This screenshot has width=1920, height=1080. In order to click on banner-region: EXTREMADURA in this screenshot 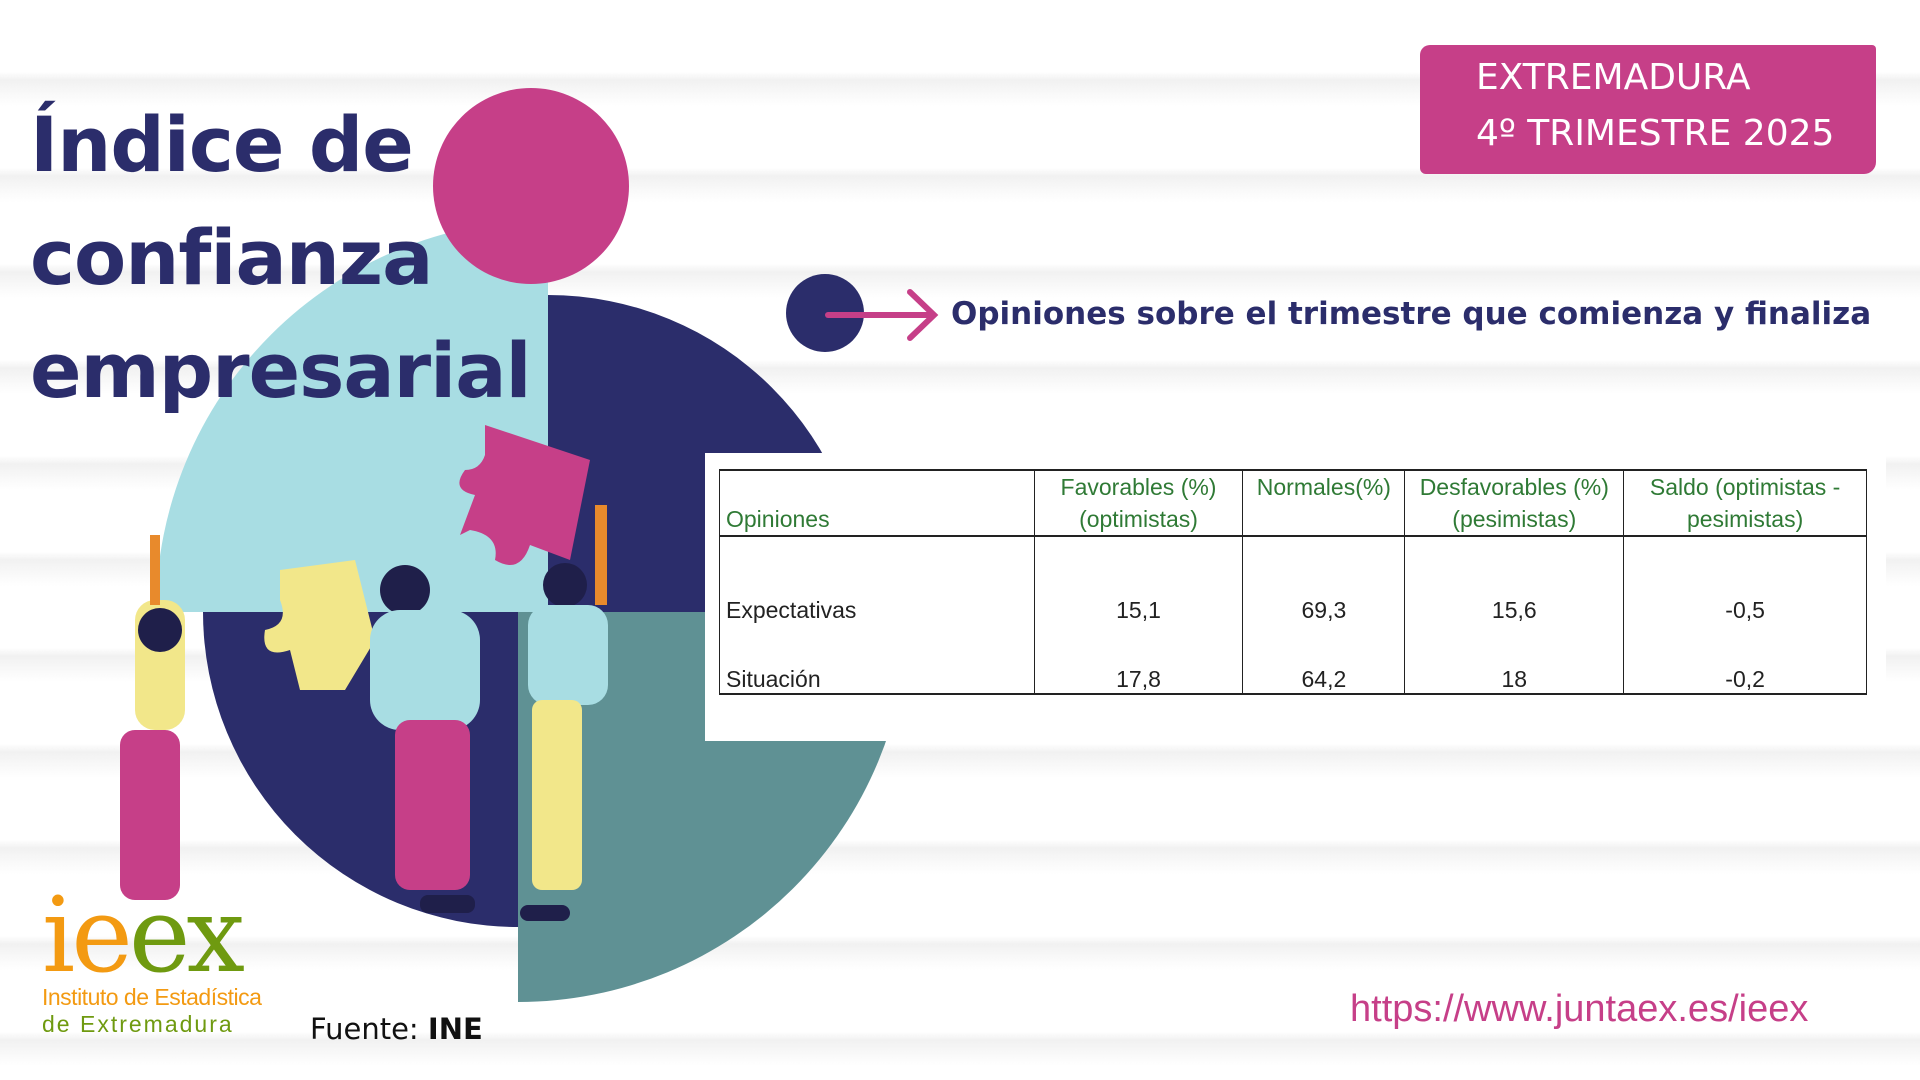, I will do `click(1613, 77)`.